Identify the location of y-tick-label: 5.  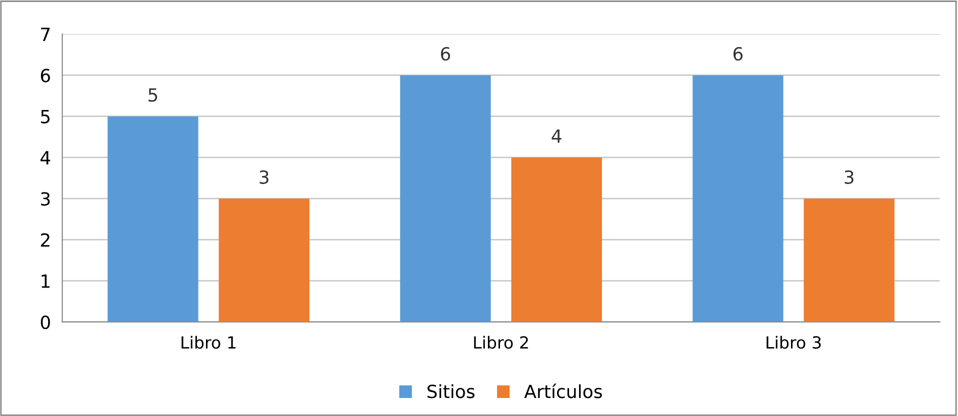
(45, 117).